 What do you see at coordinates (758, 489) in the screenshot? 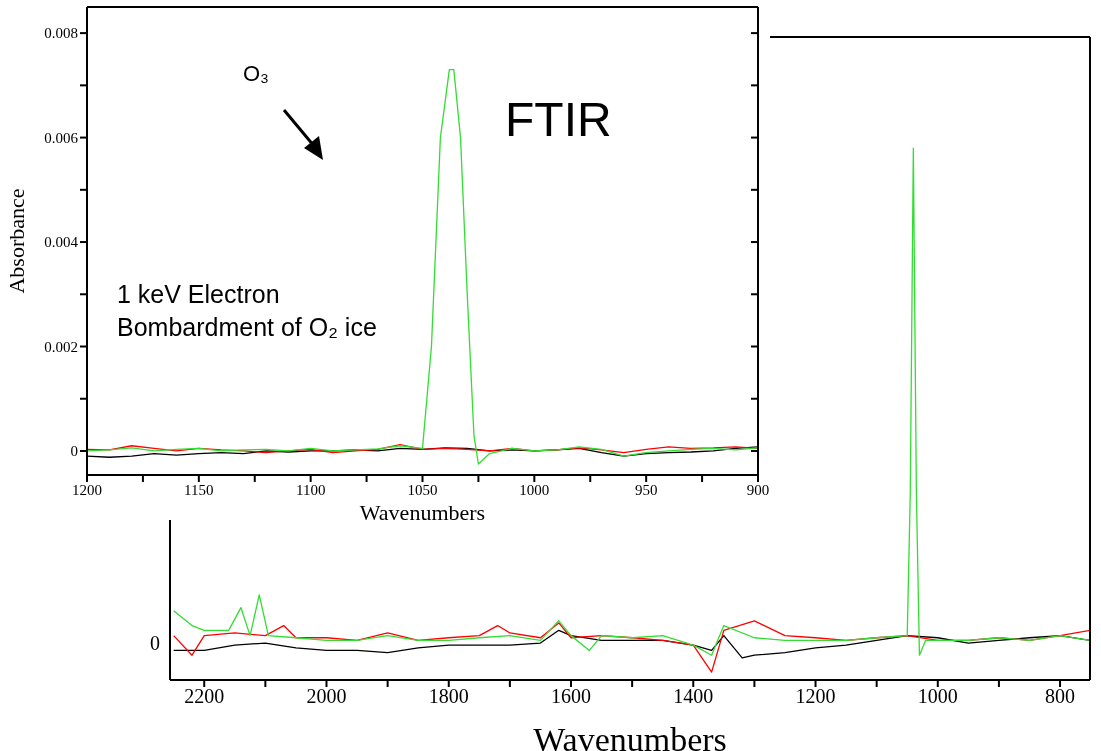
I see `x-tick-label: 900` at bounding box center [758, 489].